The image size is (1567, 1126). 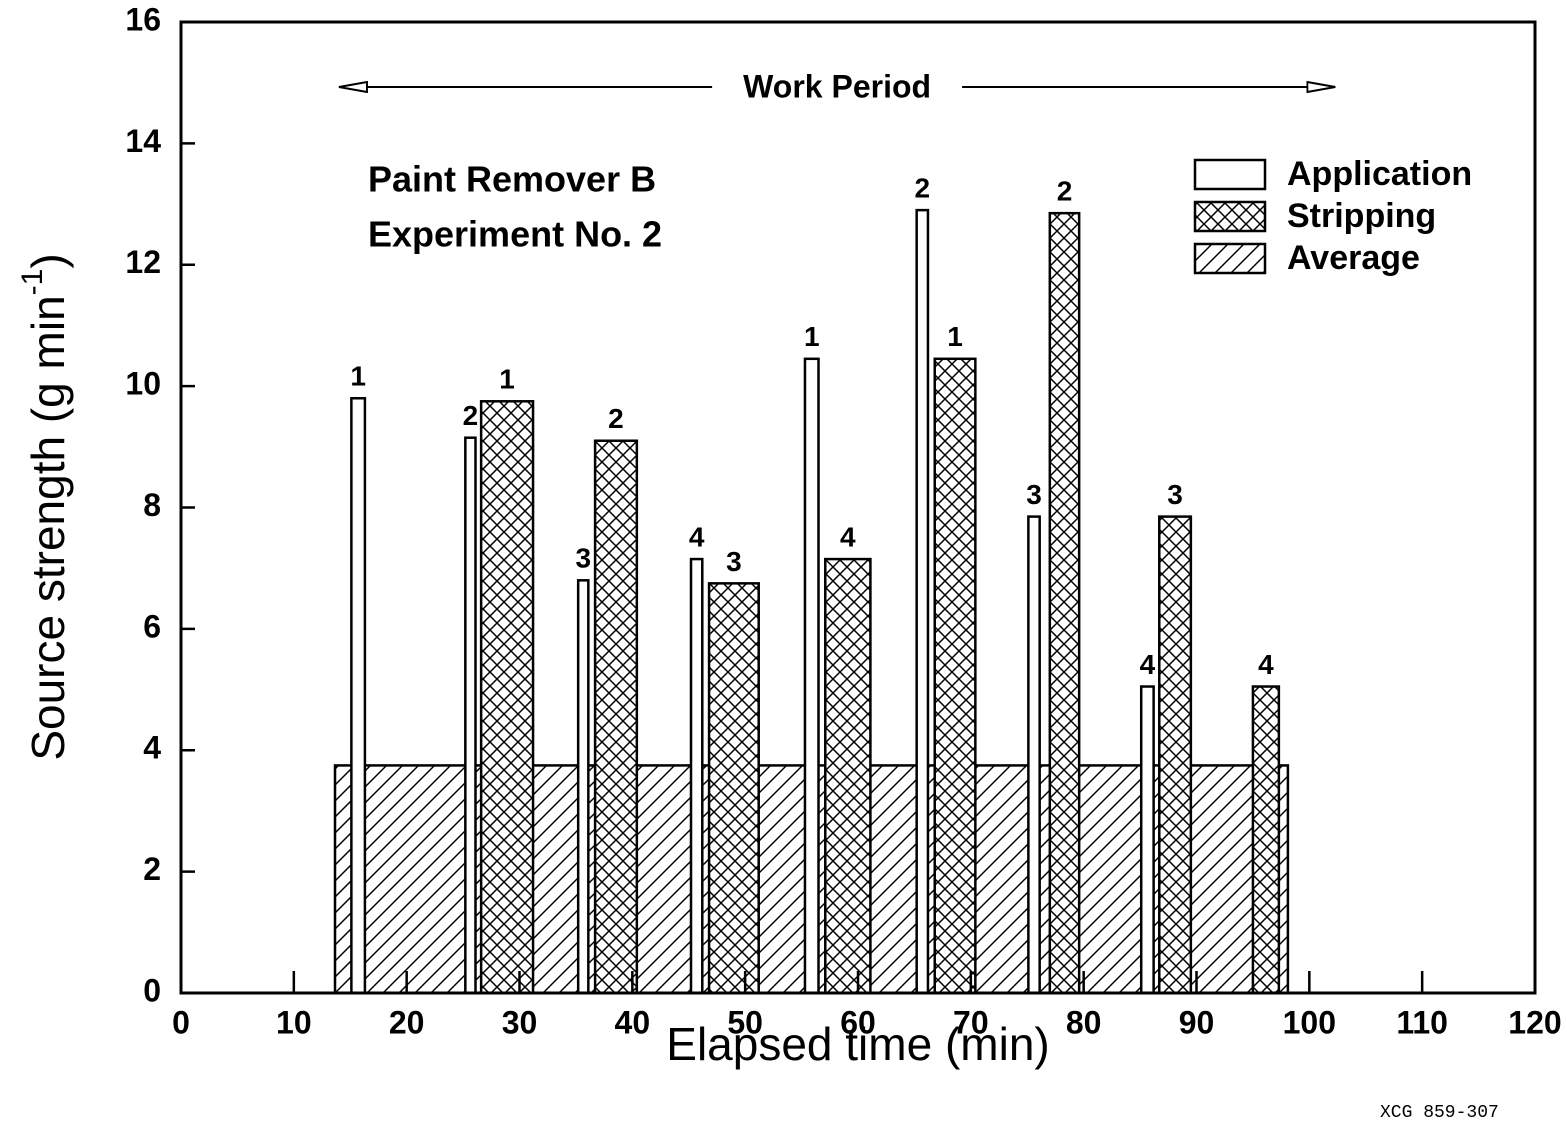 I want to click on y-axis-label: Source strength (g min-1), so click(x=45, y=506).